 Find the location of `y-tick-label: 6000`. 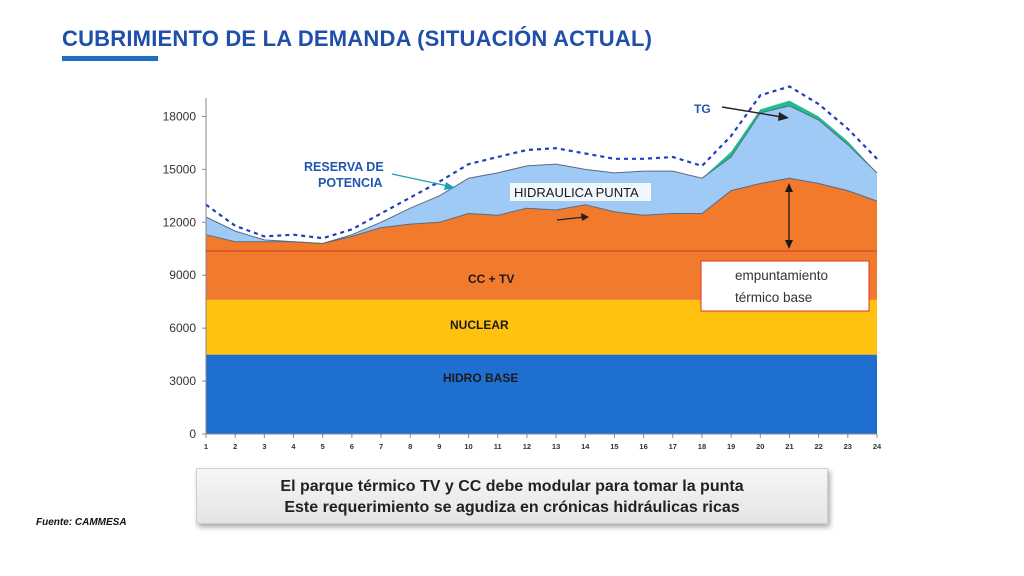

y-tick-label: 6000 is located at coordinates (182, 328).